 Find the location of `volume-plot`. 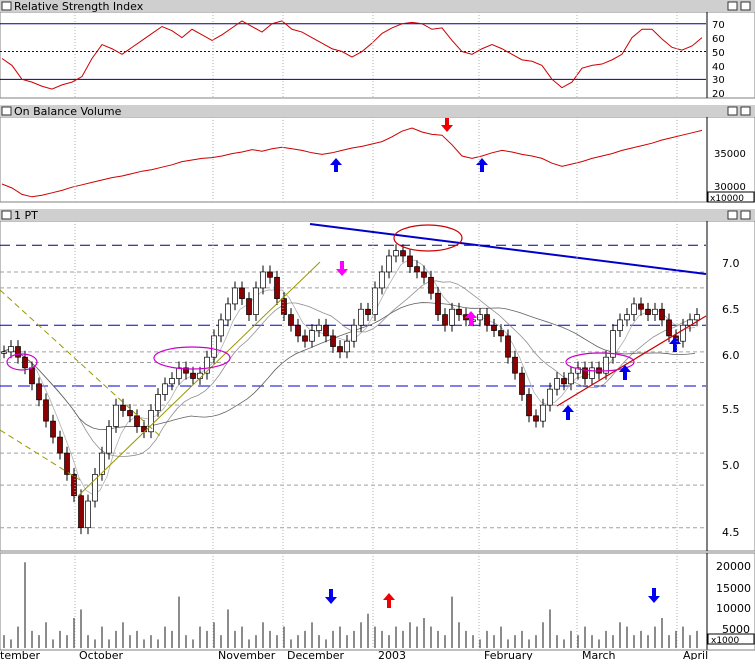

volume-plot is located at coordinates (350, 605).